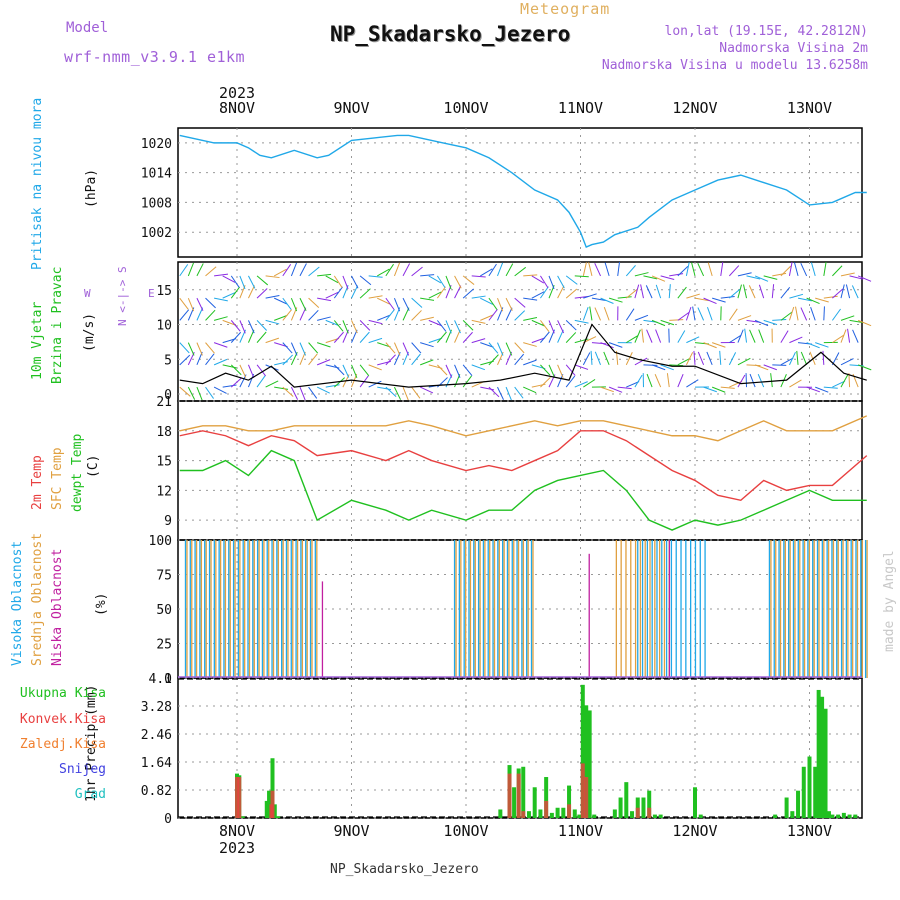 The image size is (900, 900). I want to click on x-tick-label-top: 8NOV, so click(237, 108).